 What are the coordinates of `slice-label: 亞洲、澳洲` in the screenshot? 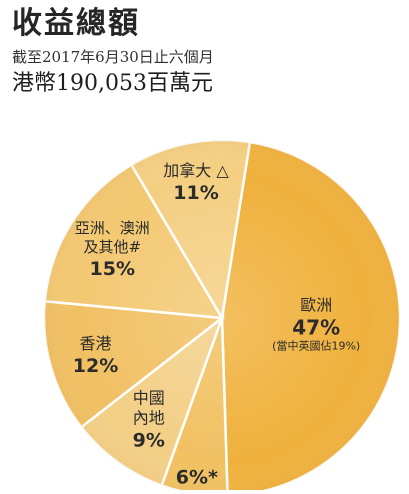 It's located at (112, 228).